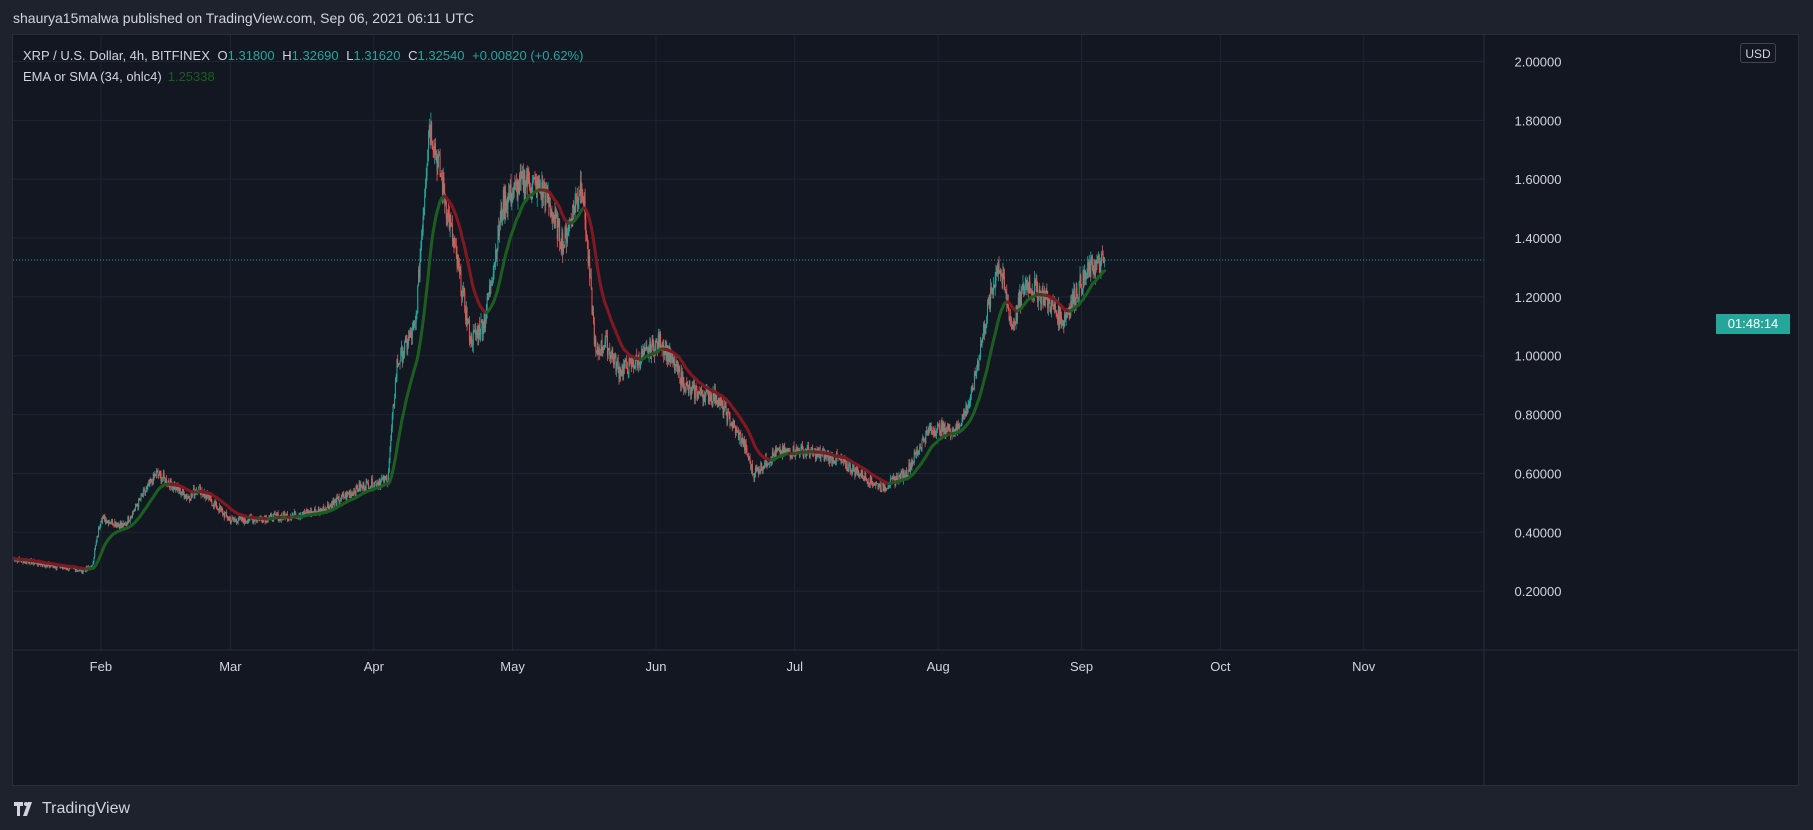  What do you see at coordinates (1538, 532) in the screenshot?
I see `y-tick-label: 0.40000` at bounding box center [1538, 532].